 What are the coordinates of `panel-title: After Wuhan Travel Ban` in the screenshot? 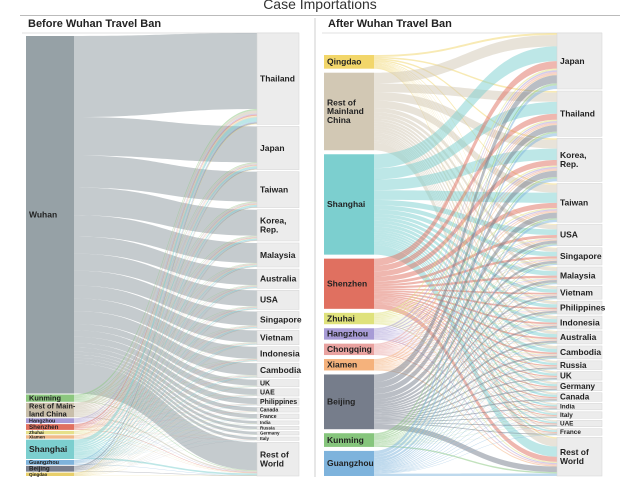 It's located at (390, 24).